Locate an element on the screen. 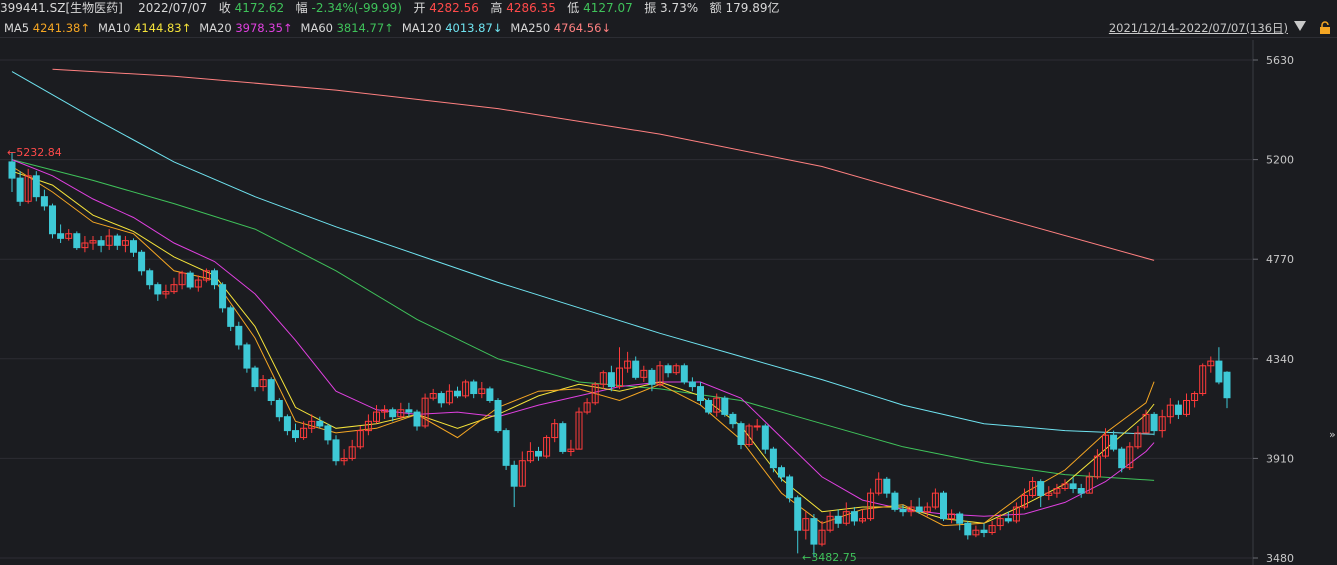  low-label: 低 is located at coordinates (573, 8).